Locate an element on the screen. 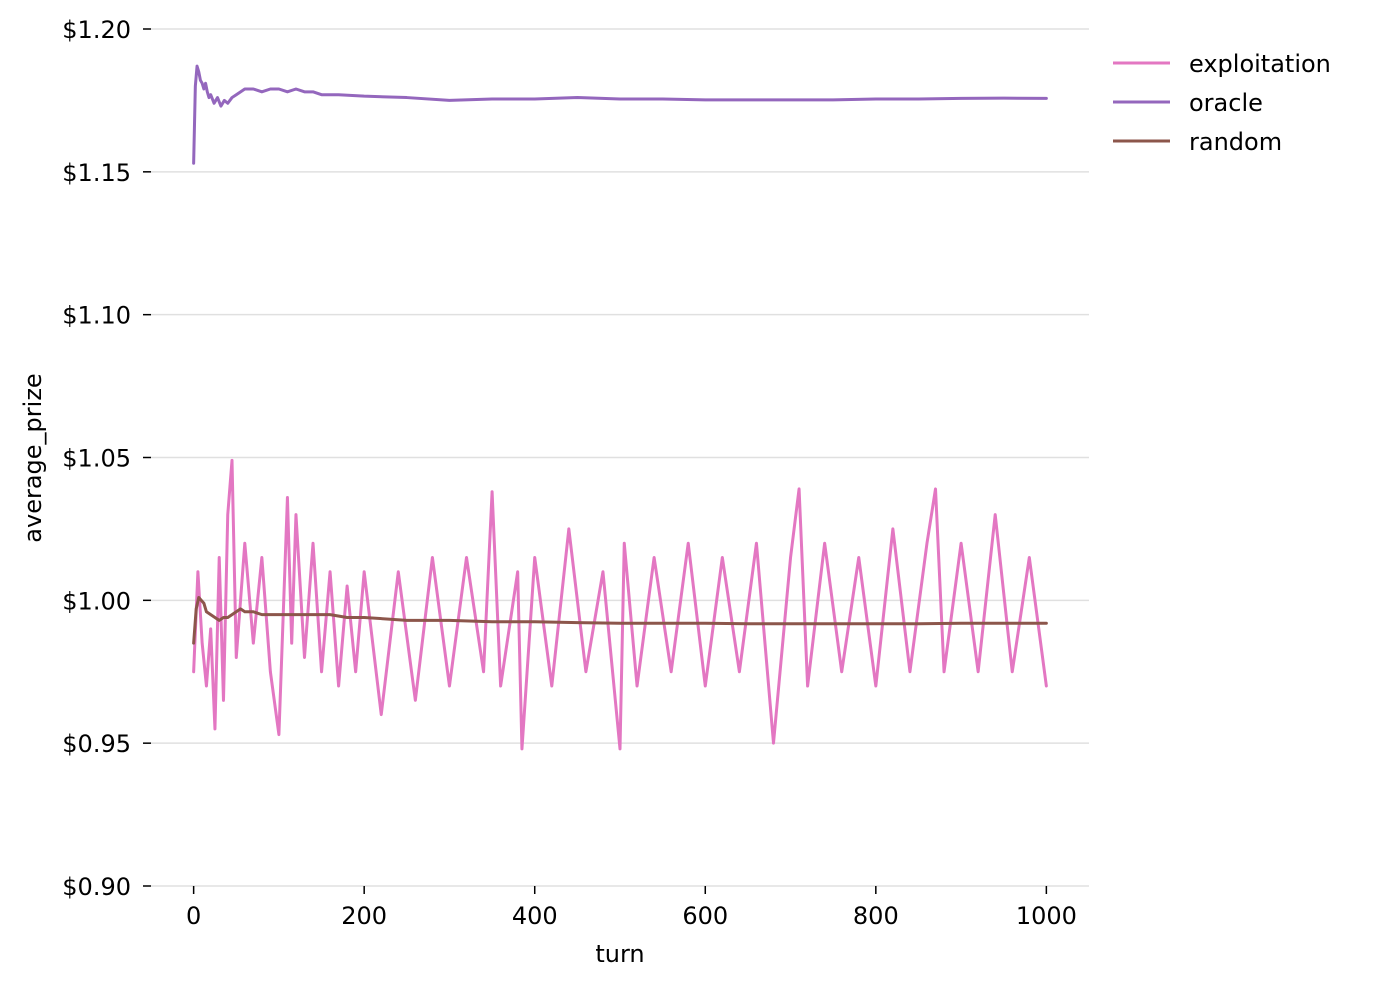  x-tick-label: 200 is located at coordinates (364, 916).